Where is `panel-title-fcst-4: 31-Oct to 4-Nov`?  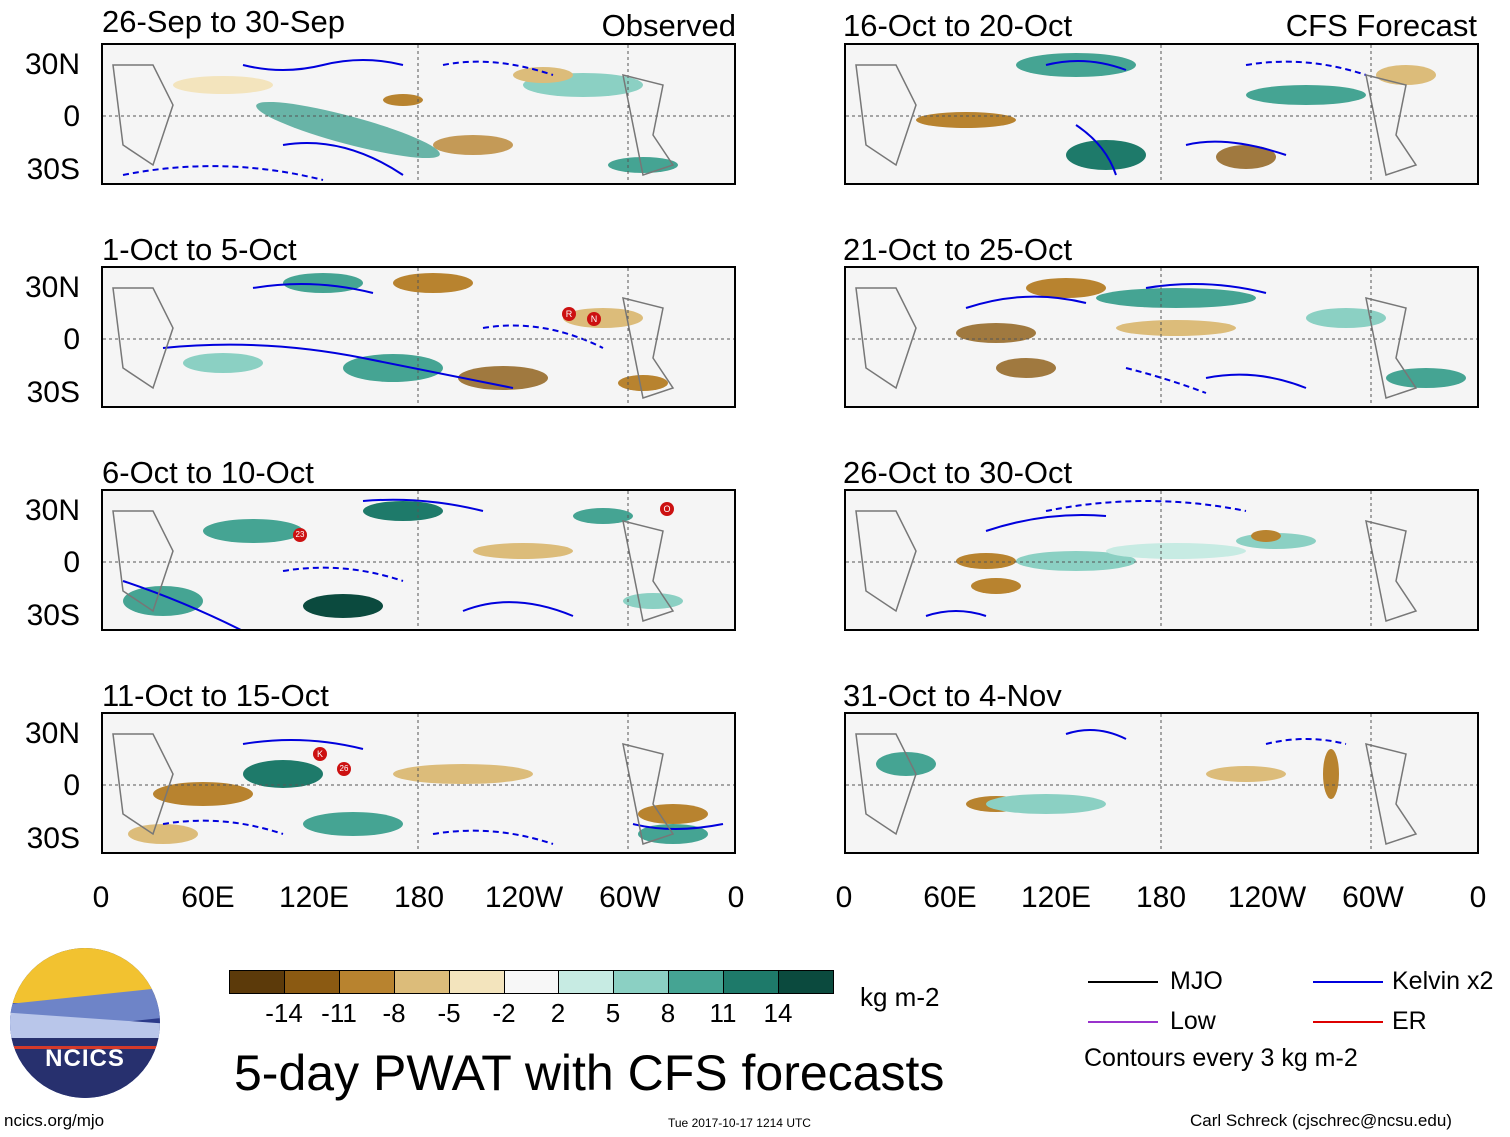
panel-title-fcst-4: 31-Oct to 4-Nov is located at coordinates (952, 695).